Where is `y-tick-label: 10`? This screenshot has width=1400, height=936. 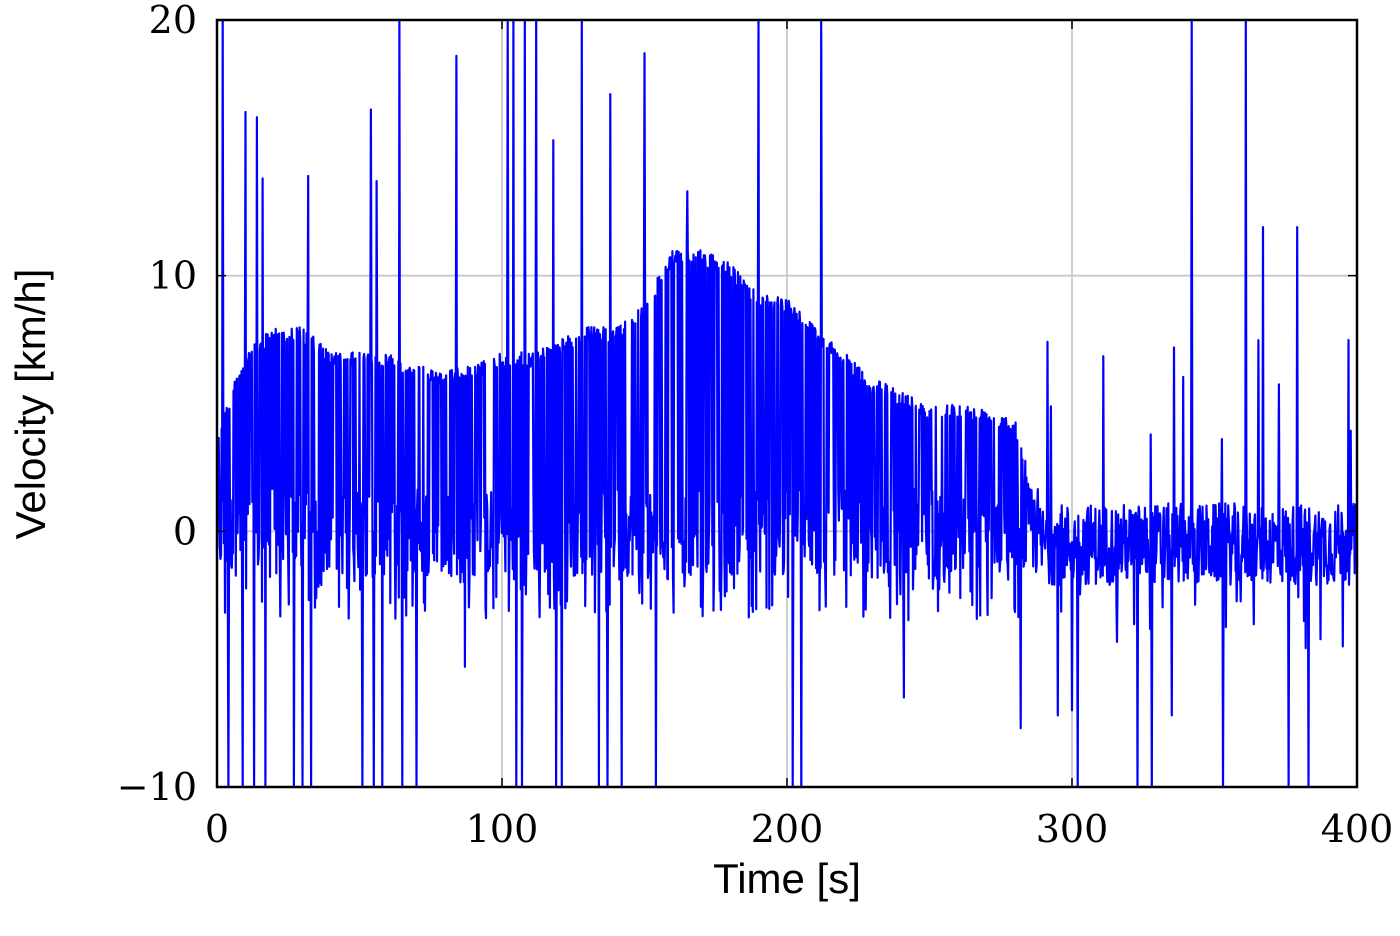 y-tick-label: 10 is located at coordinates (173, 276).